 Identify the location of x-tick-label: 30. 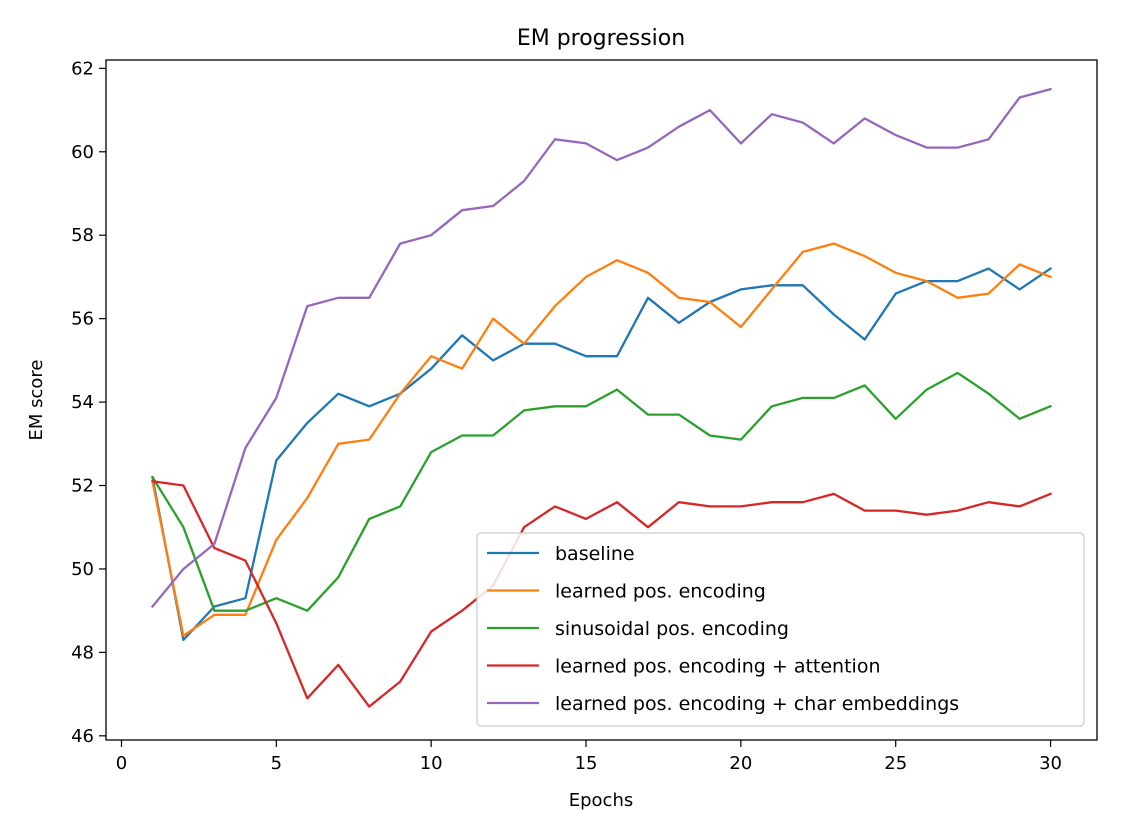
(1050, 763).